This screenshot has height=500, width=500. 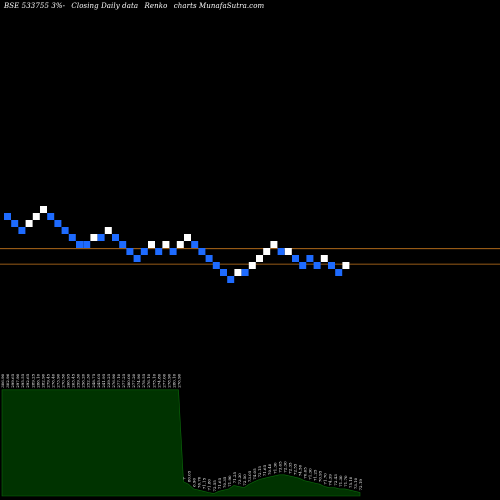 I want to click on volume-label: 292.65, so click(x=27, y=380).